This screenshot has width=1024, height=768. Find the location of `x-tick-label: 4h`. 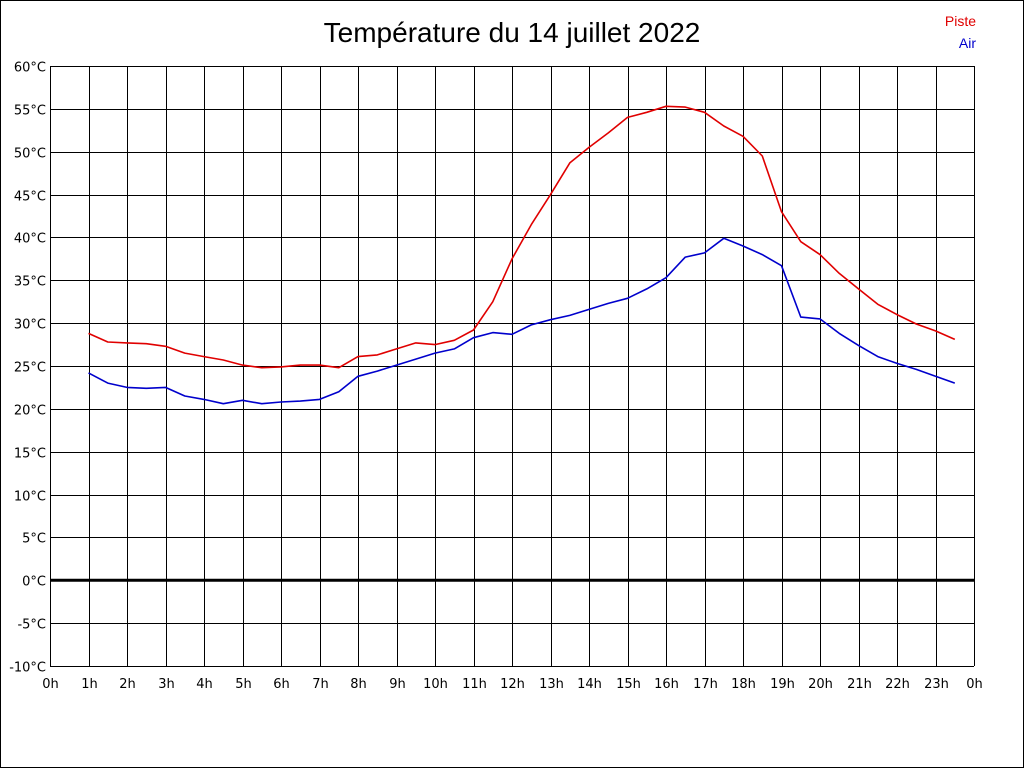

x-tick-label: 4h is located at coordinates (204, 684).